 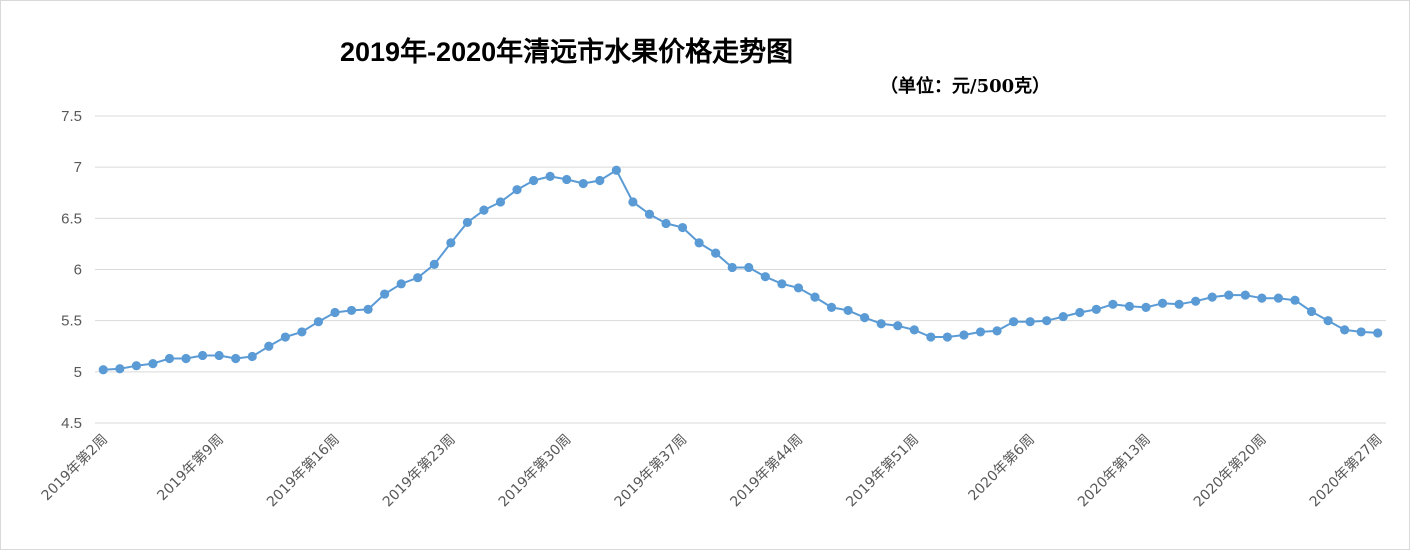 What do you see at coordinates (965, 86) in the screenshot?
I see `chart-unit-subtitle: （单位：元/500克）` at bounding box center [965, 86].